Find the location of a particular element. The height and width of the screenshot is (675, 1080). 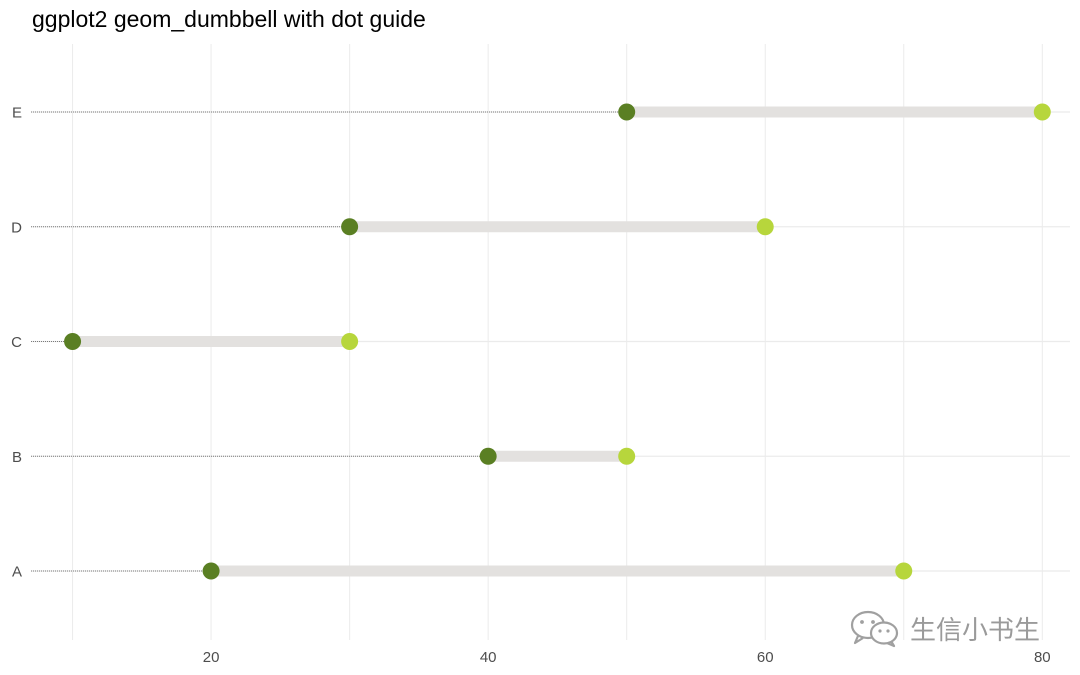

y-tick-label: A is located at coordinates (17, 572).